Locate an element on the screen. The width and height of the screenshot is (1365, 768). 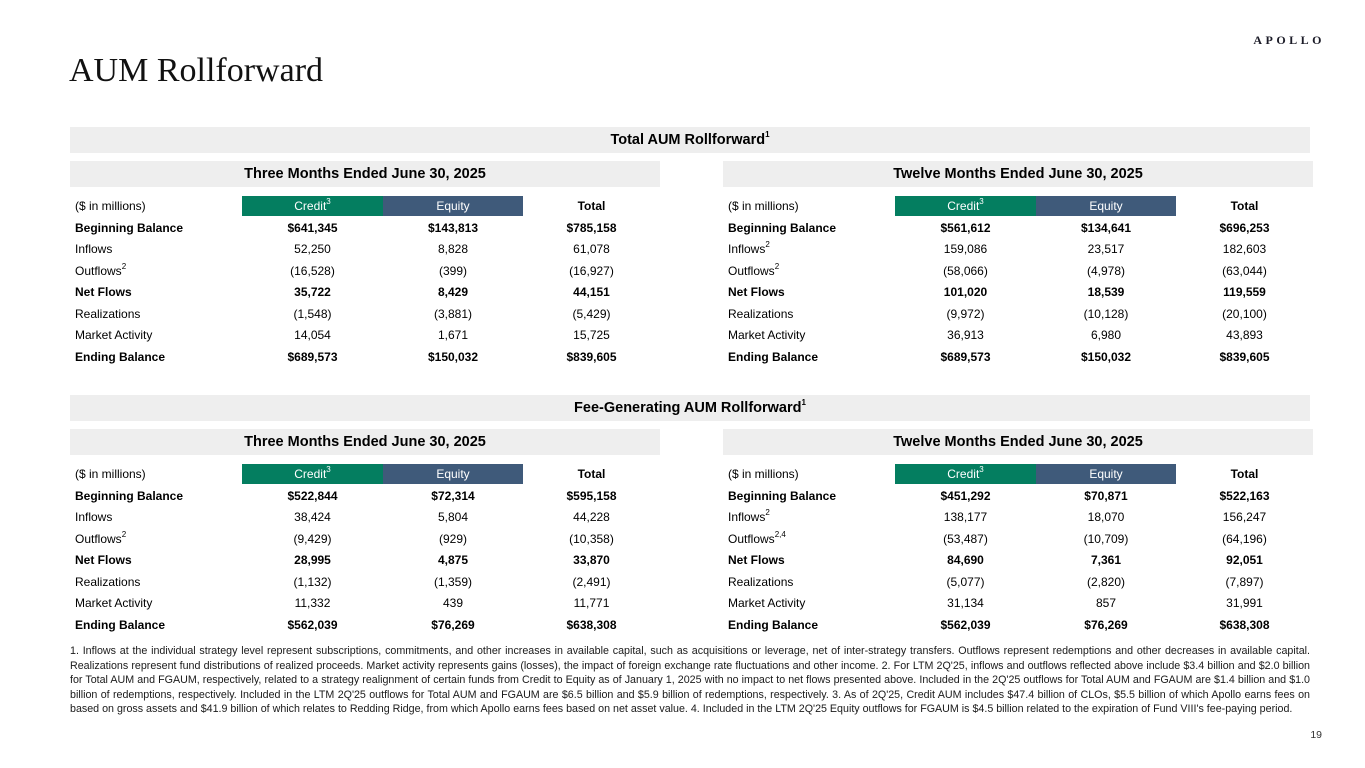
cell-text: (2,491) is located at coordinates (591, 581).